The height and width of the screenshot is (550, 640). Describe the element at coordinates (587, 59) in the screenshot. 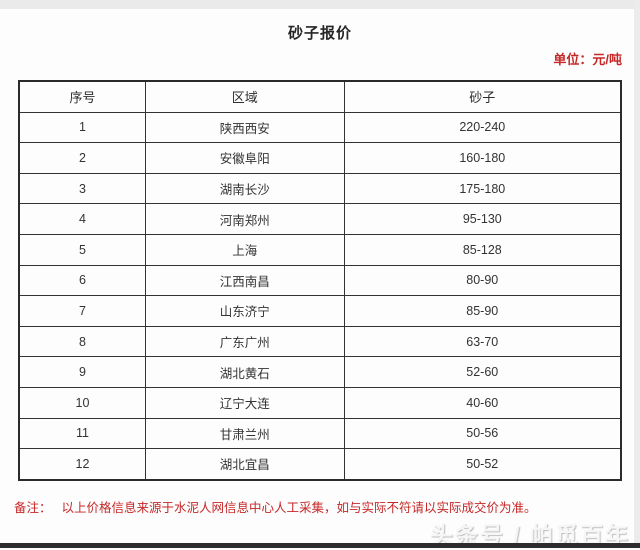

I see `unit-label: 单位：元/吨` at that location.